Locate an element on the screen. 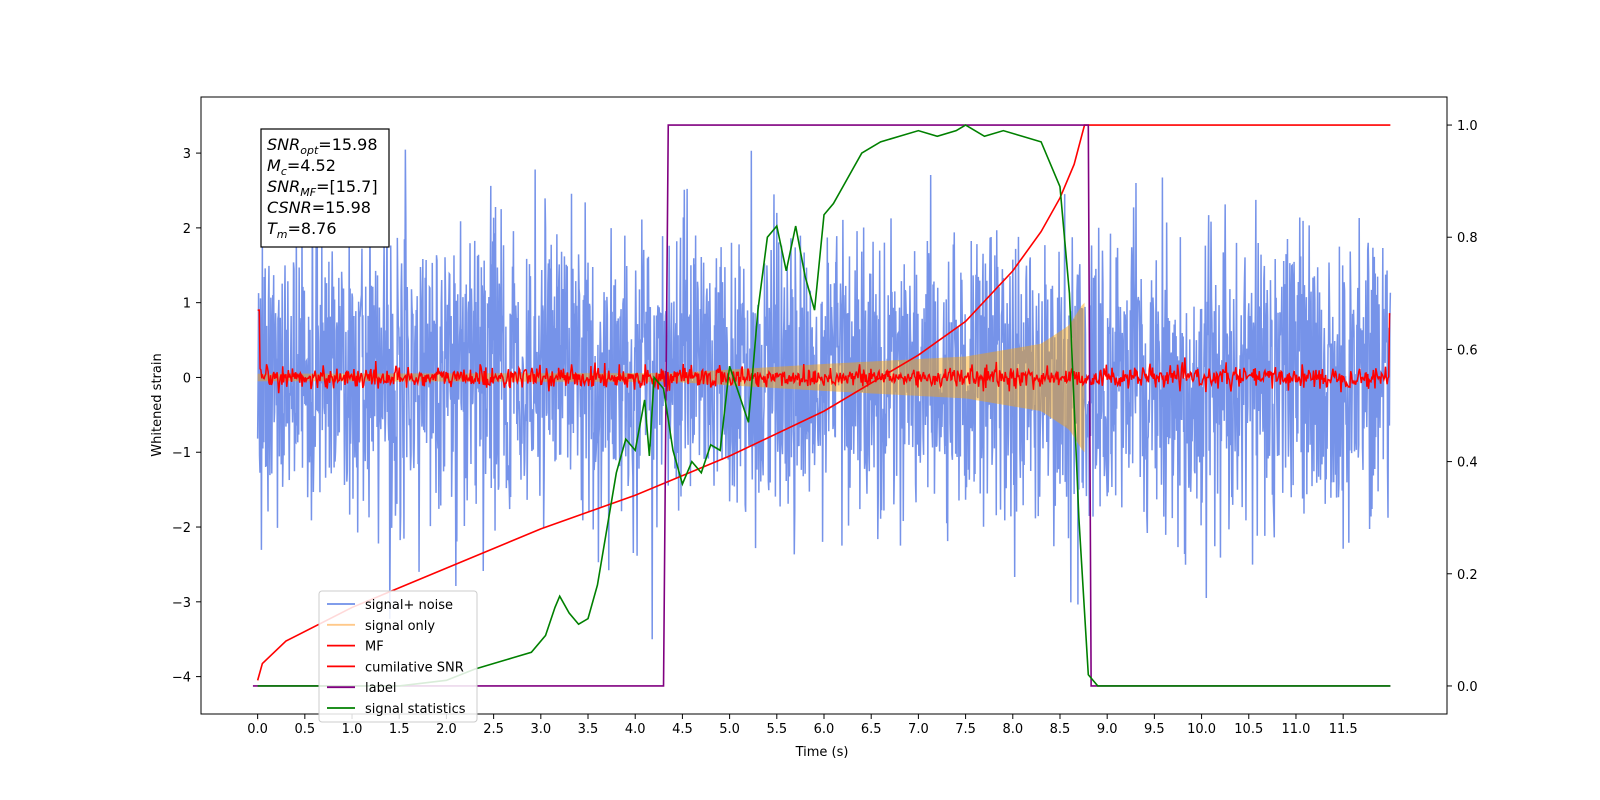  y-left-tick-label: −1 is located at coordinates (181, 453).